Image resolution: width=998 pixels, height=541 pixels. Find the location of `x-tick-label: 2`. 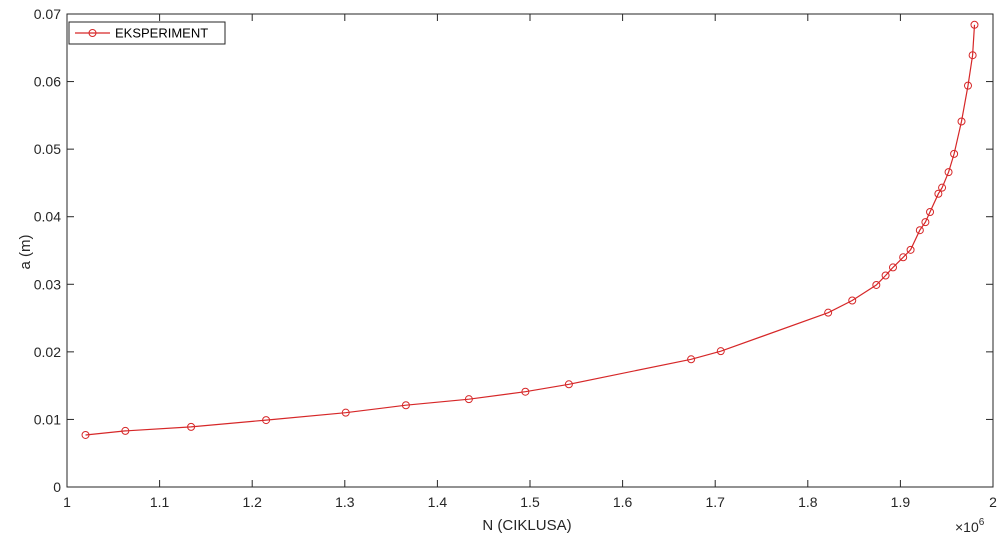

x-tick-label: 2 is located at coordinates (993, 502).